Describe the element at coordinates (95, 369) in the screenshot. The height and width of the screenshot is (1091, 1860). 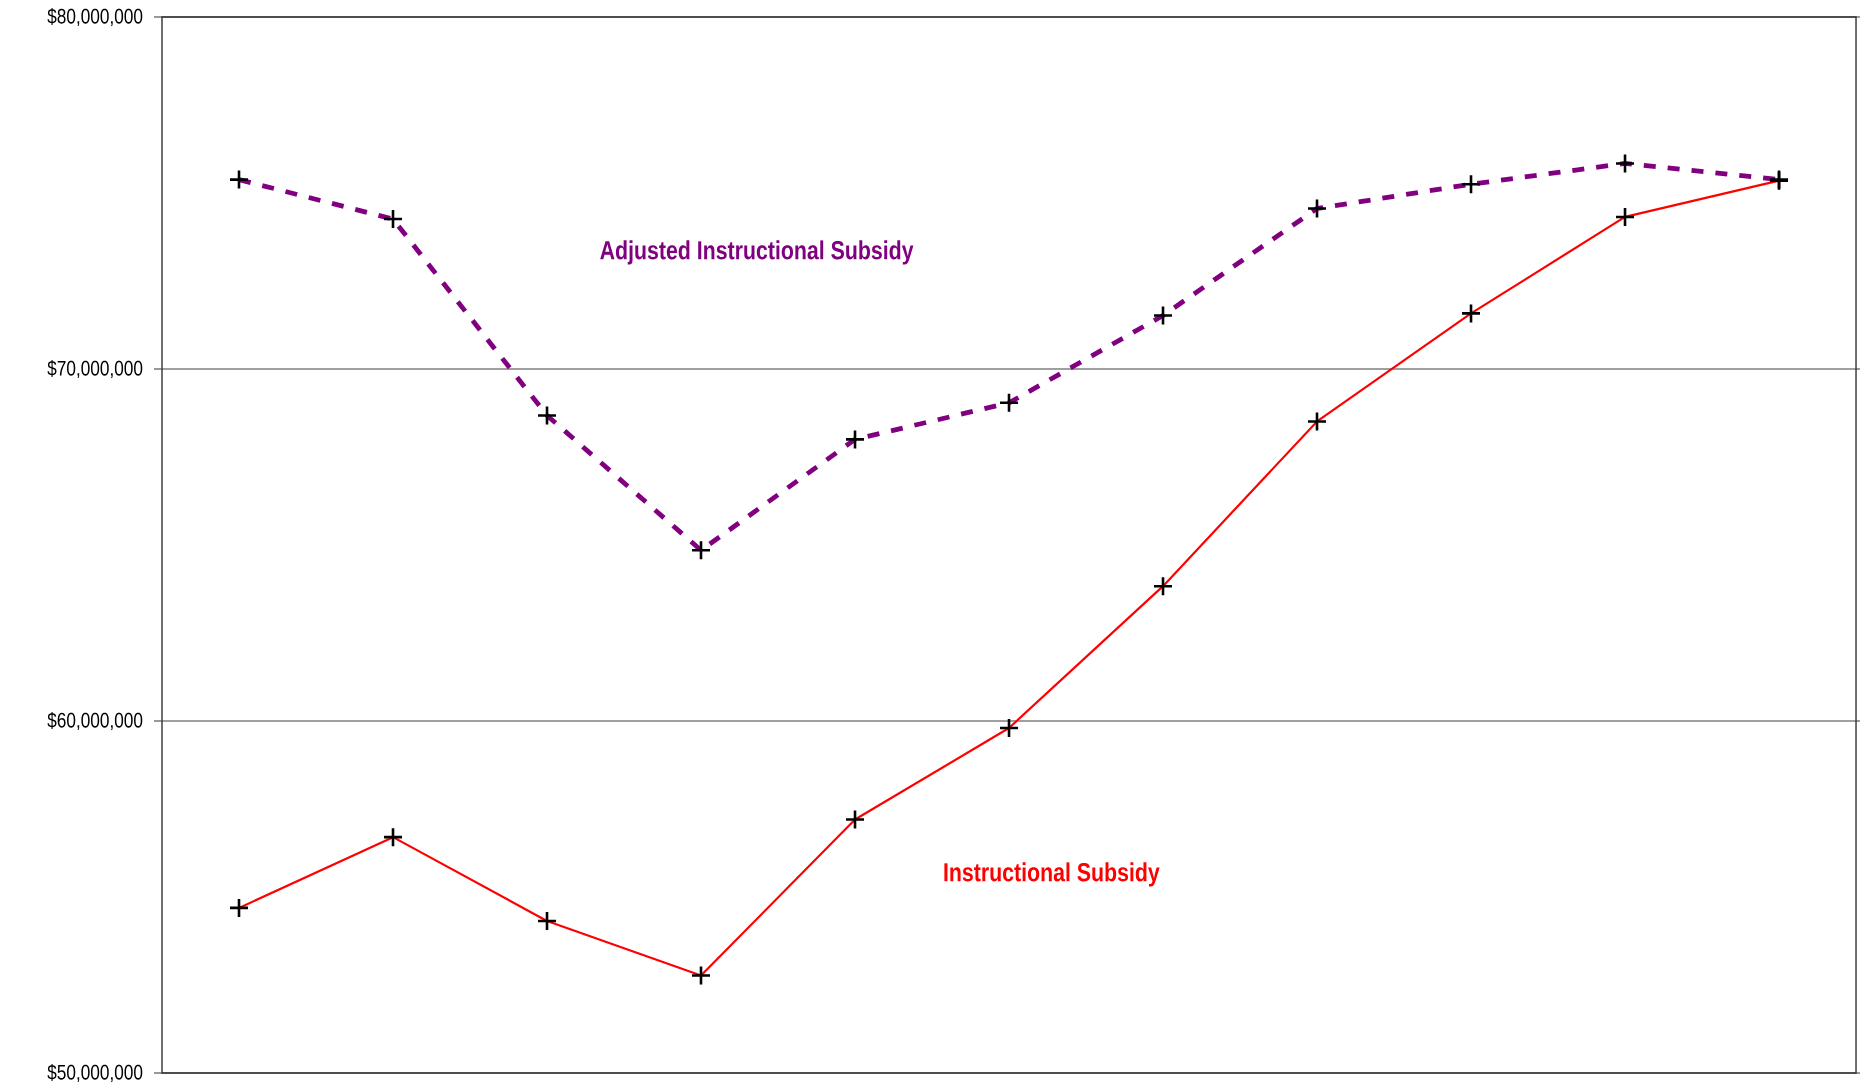
I see `y-tick-label: $70,000,000` at that location.